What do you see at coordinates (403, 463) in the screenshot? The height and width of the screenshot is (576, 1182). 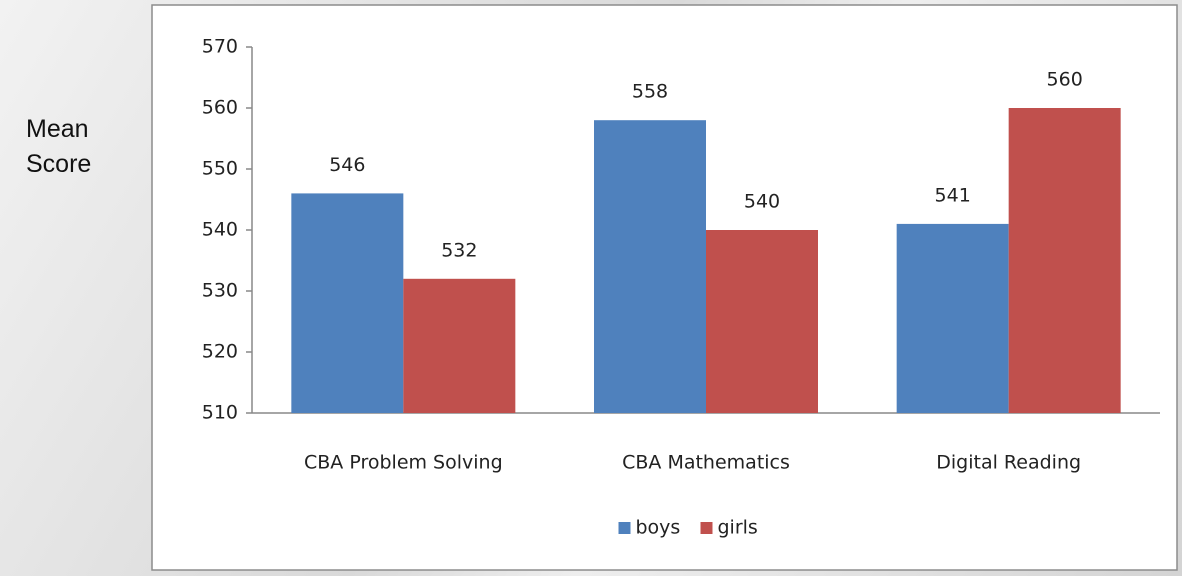 I see `x-tick-label: CBA Problem Solving` at bounding box center [403, 463].